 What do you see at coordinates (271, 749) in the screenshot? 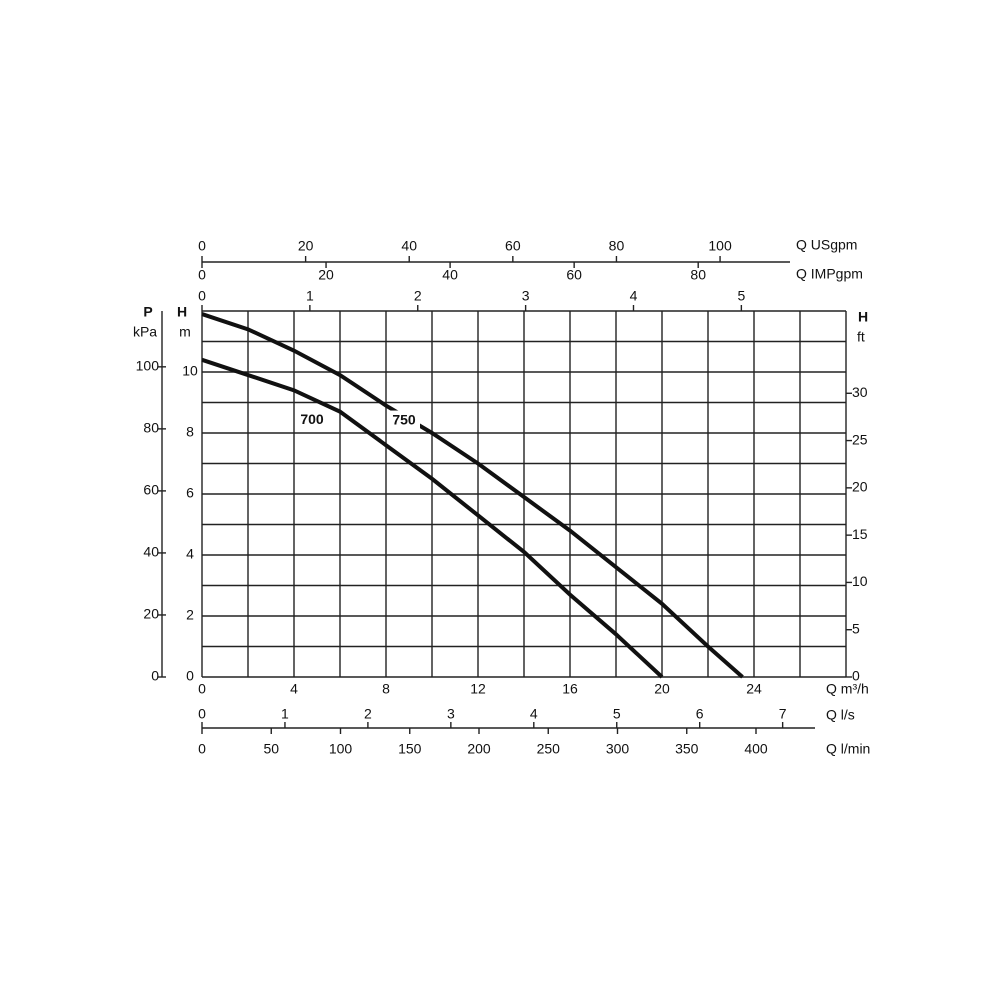
I see `axis-tick-label: 50` at bounding box center [271, 749].